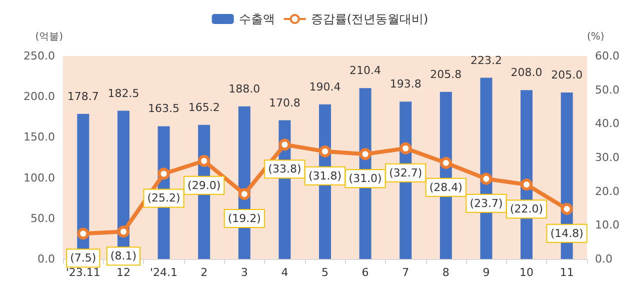 The height and width of the screenshot is (297, 640). Describe the element at coordinates (595, 37) in the screenshot. I see `y2-axis-title: (%)` at that location.